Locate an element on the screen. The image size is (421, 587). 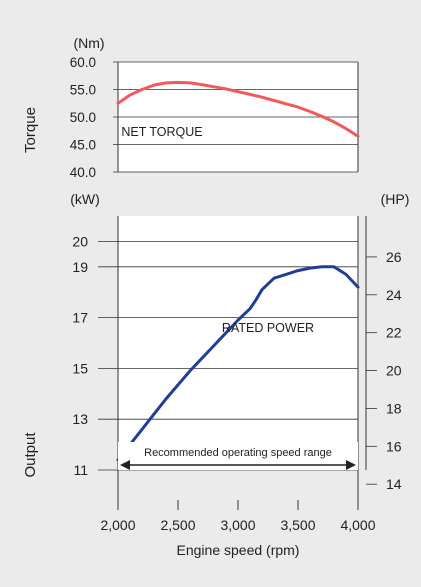
kw-tick-label: 15 is located at coordinates (80, 368).